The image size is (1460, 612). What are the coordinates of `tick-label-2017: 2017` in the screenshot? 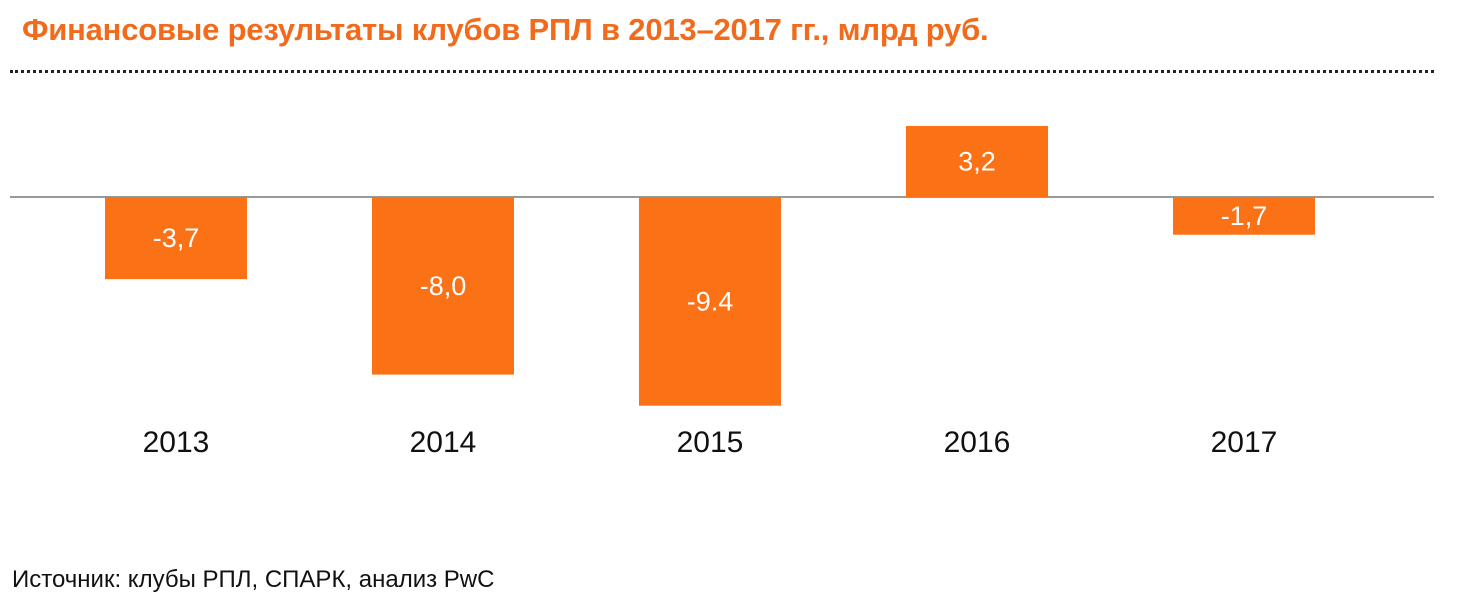 It's located at (1244, 442).